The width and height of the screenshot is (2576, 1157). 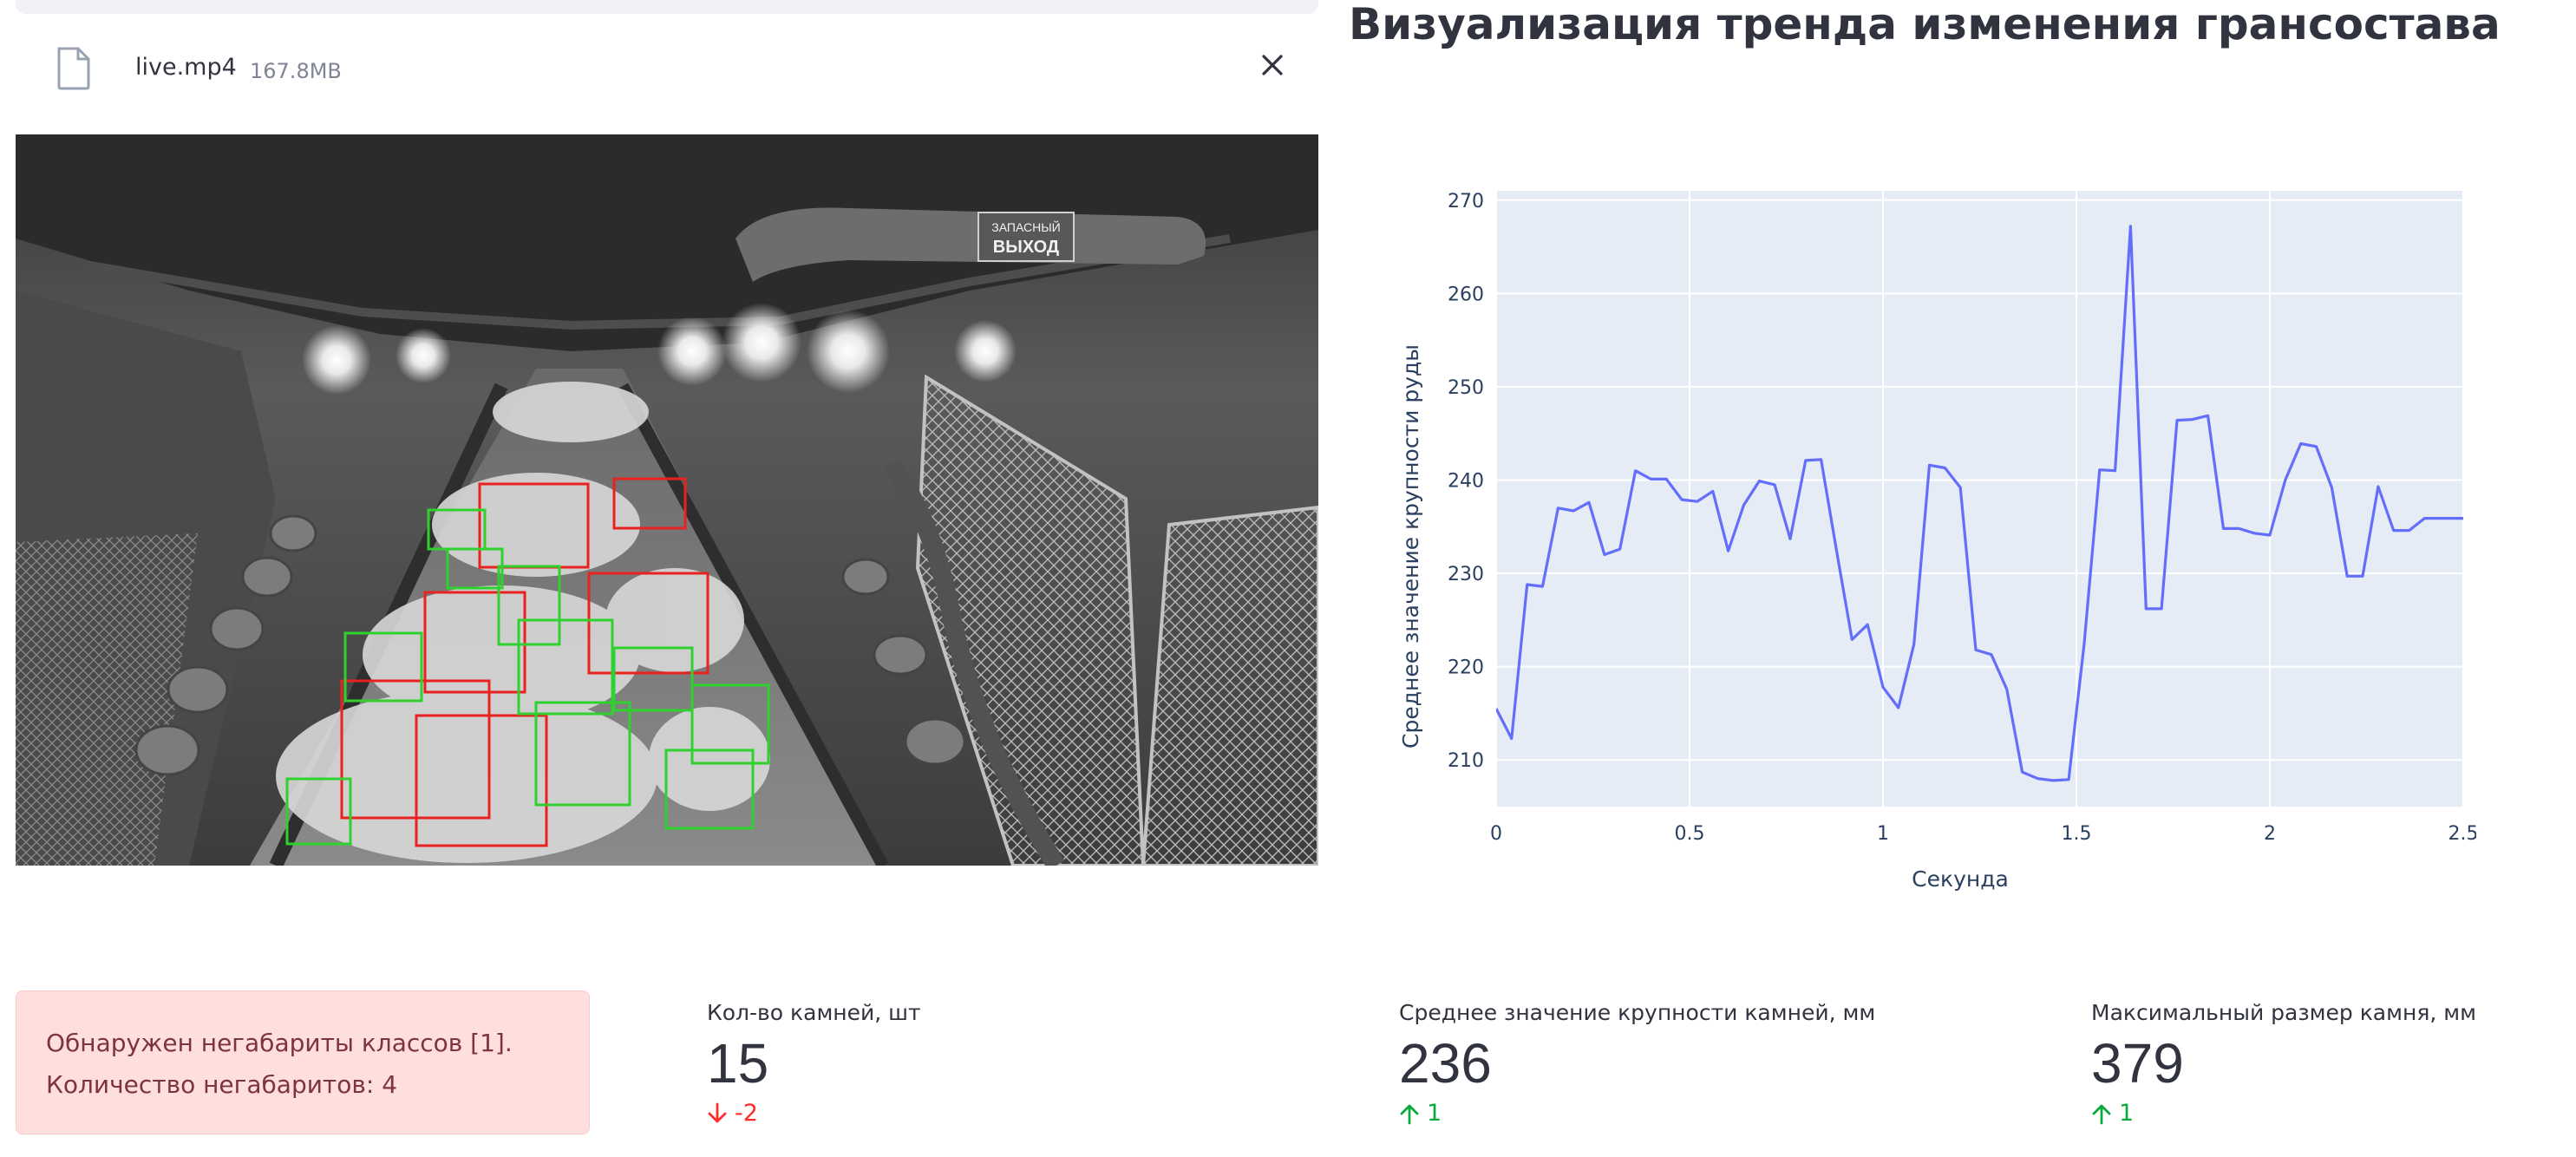 I want to click on chart-x-tick-label: 2, so click(x=2270, y=834).